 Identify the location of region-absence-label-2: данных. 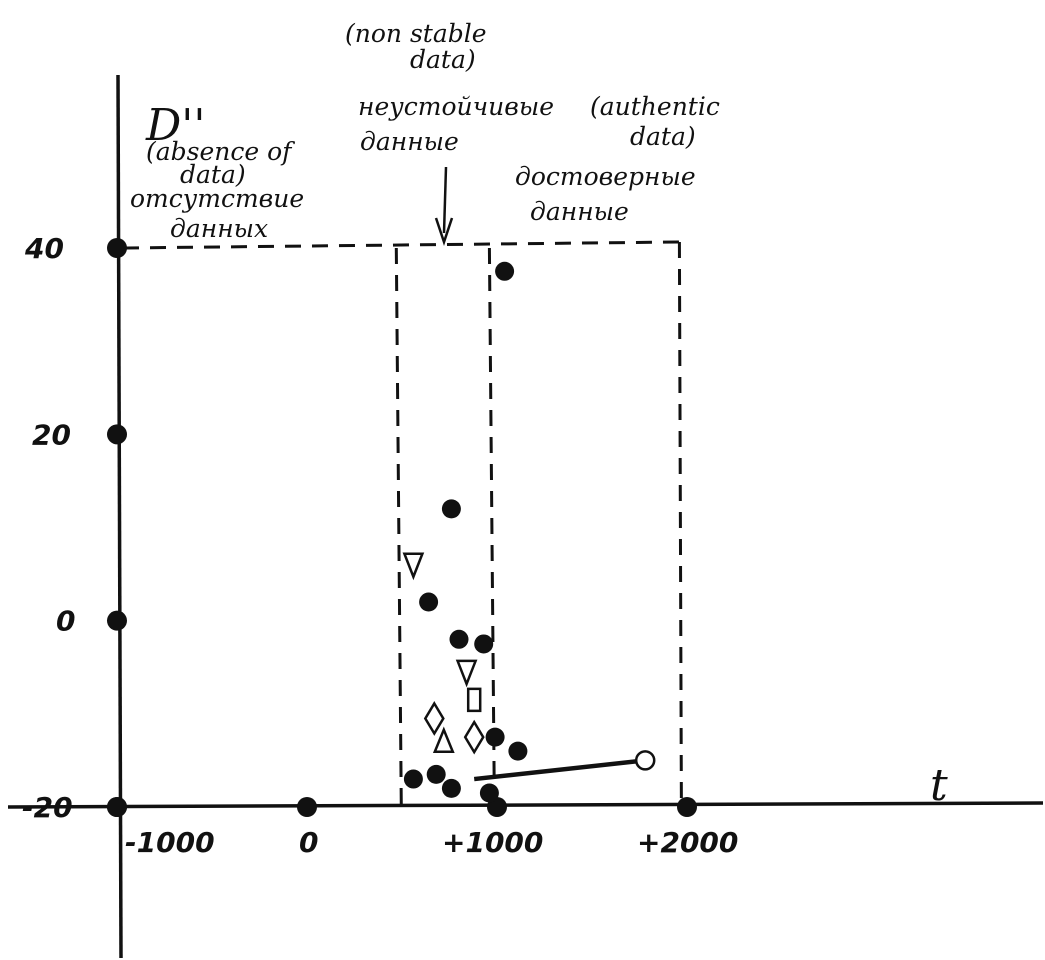
(219, 228).